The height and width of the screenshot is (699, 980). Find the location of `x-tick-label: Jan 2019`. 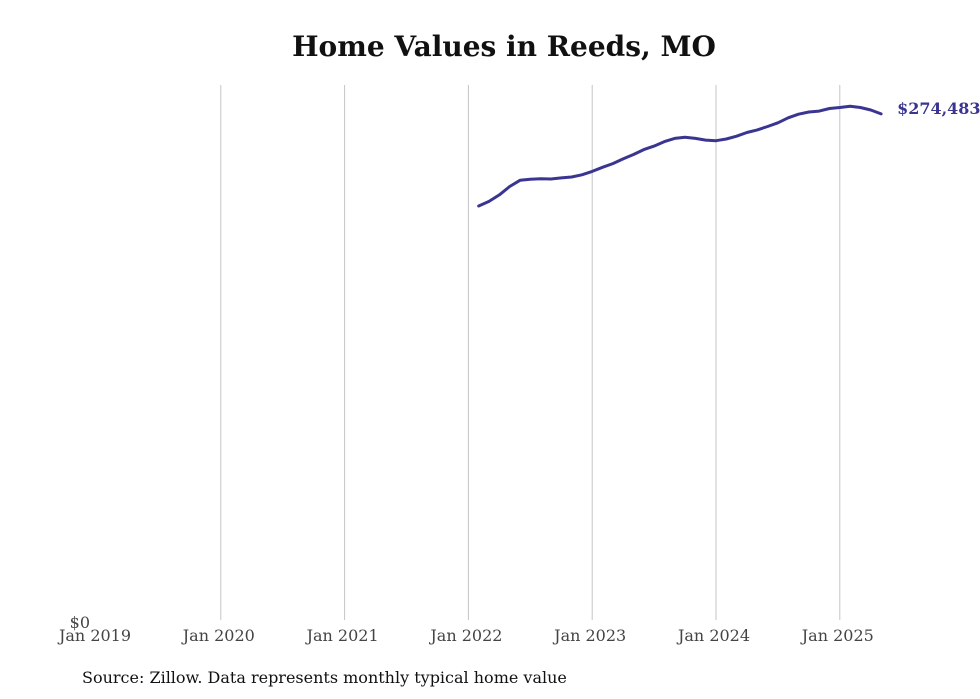

x-tick-label: Jan 2019 is located at coordinates (94, 635).